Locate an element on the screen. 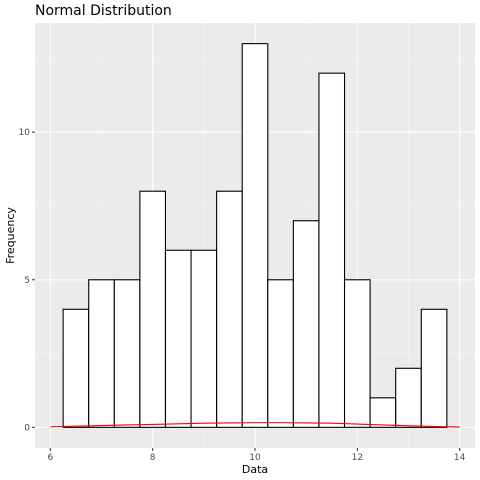  x-tick-label: 14 is located at coordinates (460, 458).